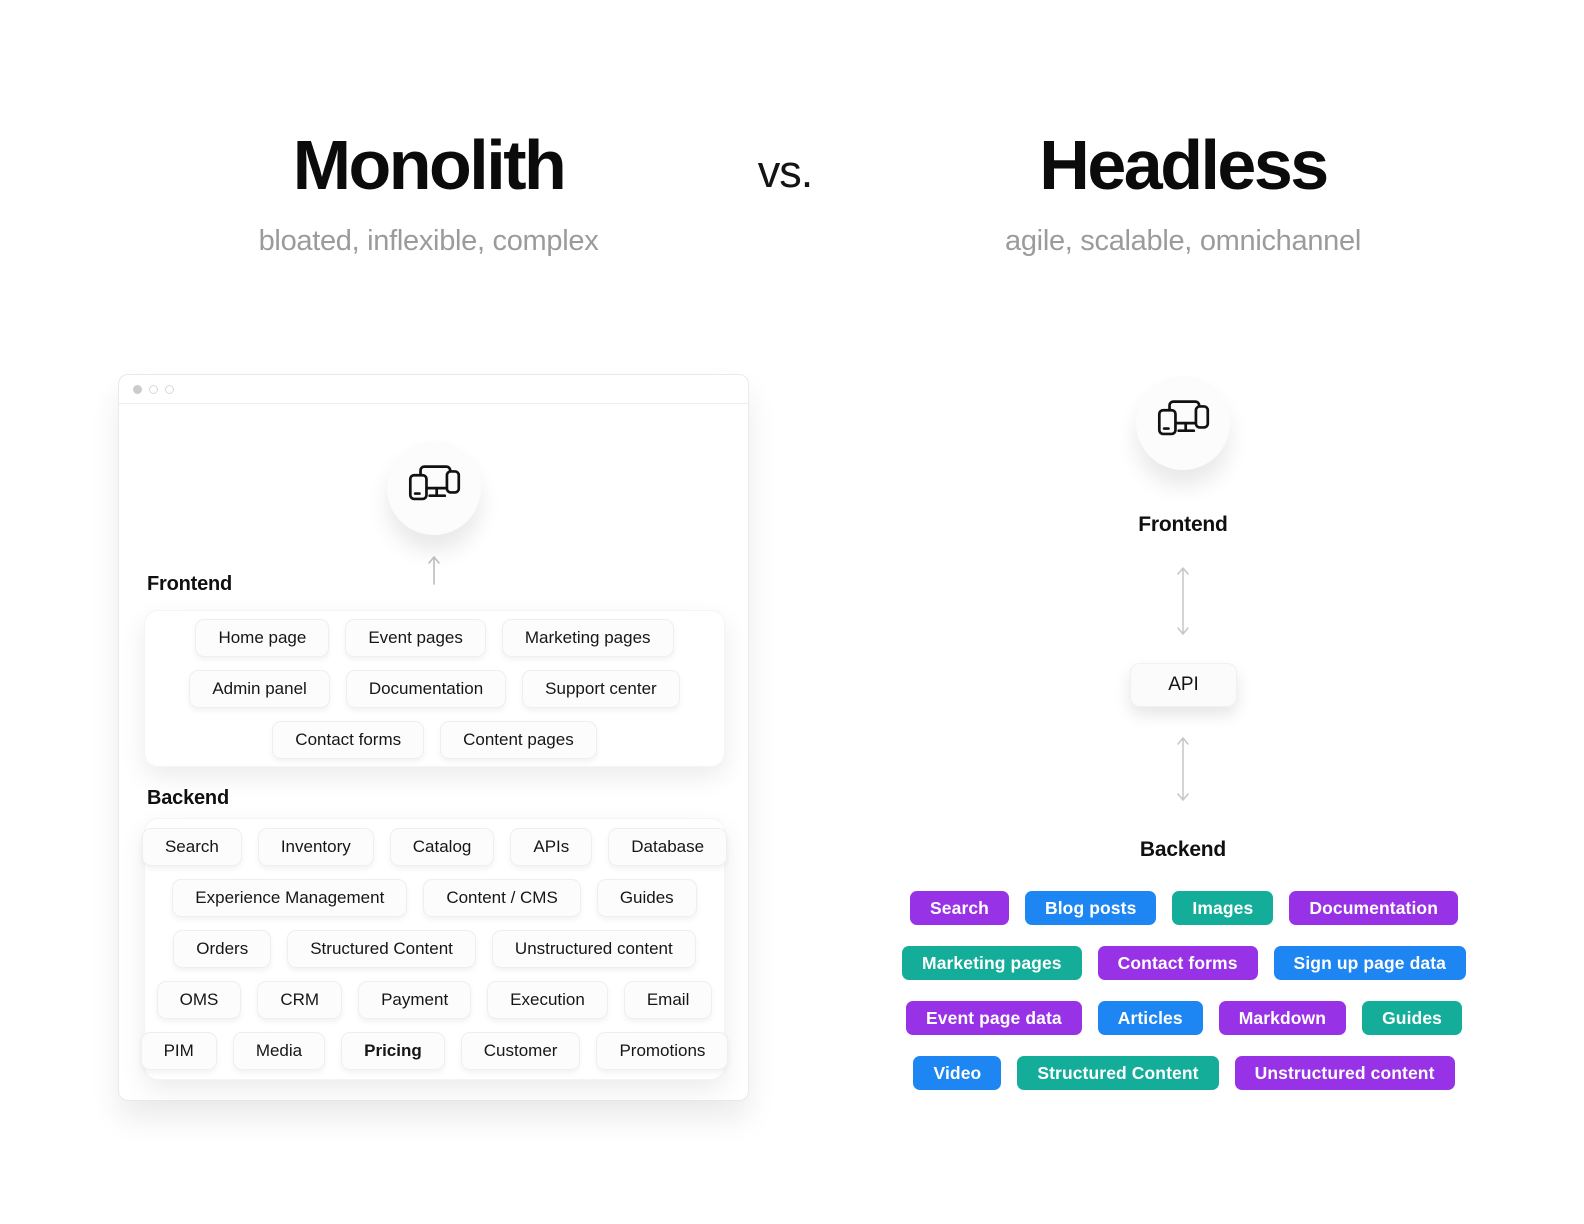 This screenshot has height=1224, width=1584. What do you see at coordinates (1184, 165) in the screenshot?
I see `headless-title: Headless` at bounding box center [1184, 165].